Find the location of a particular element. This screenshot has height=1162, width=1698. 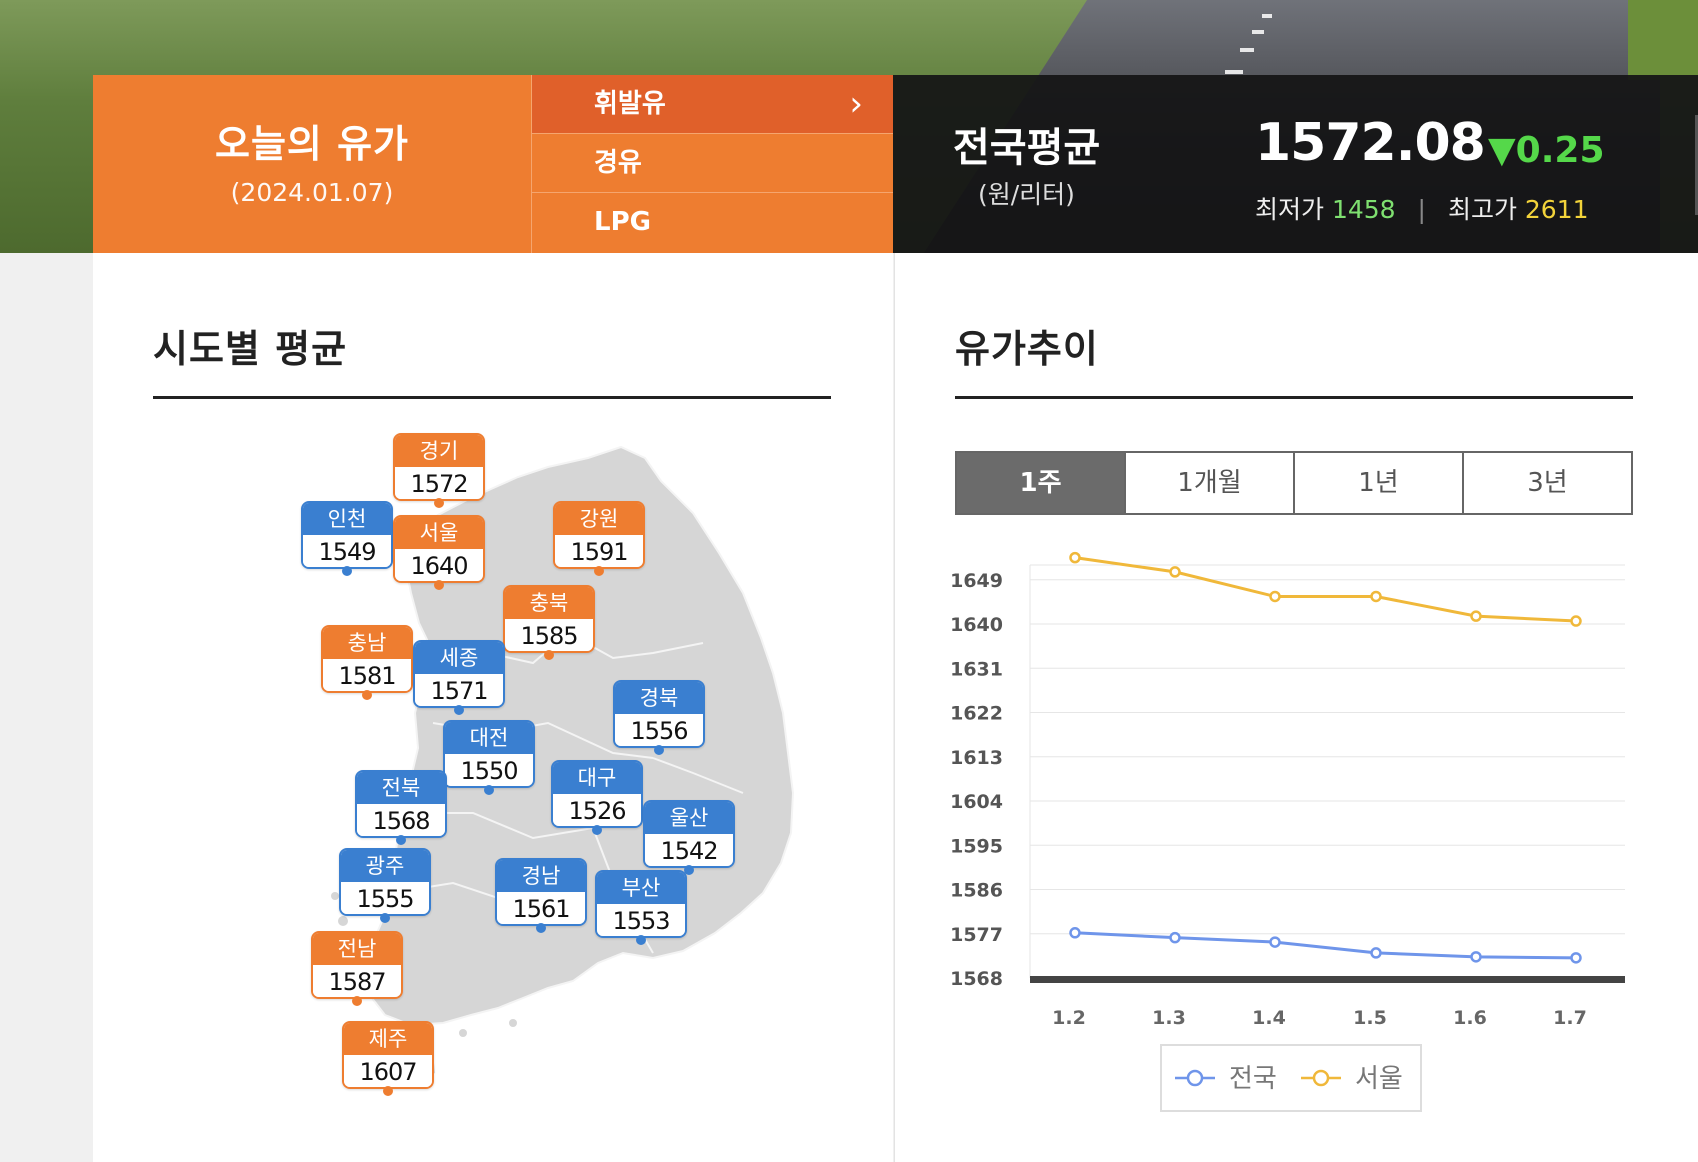

series-line-national is located at coordinates (1325, 945).